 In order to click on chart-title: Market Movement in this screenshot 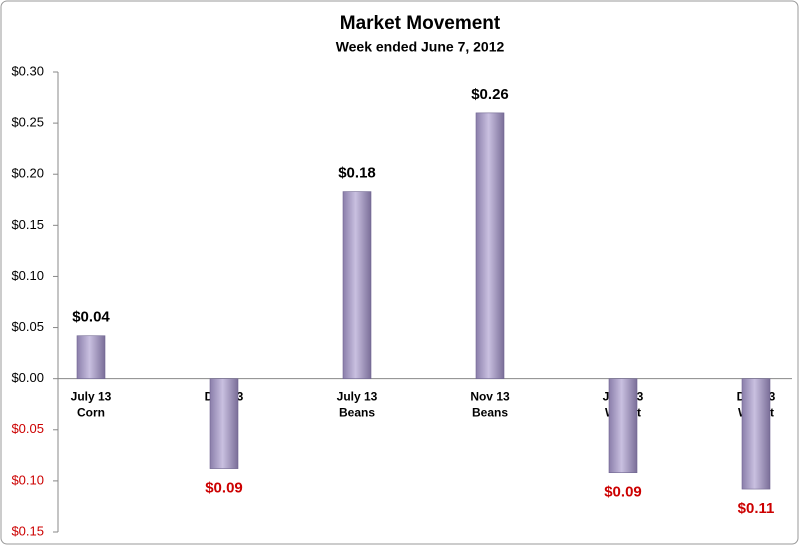, I will do `click(420, 23)`.